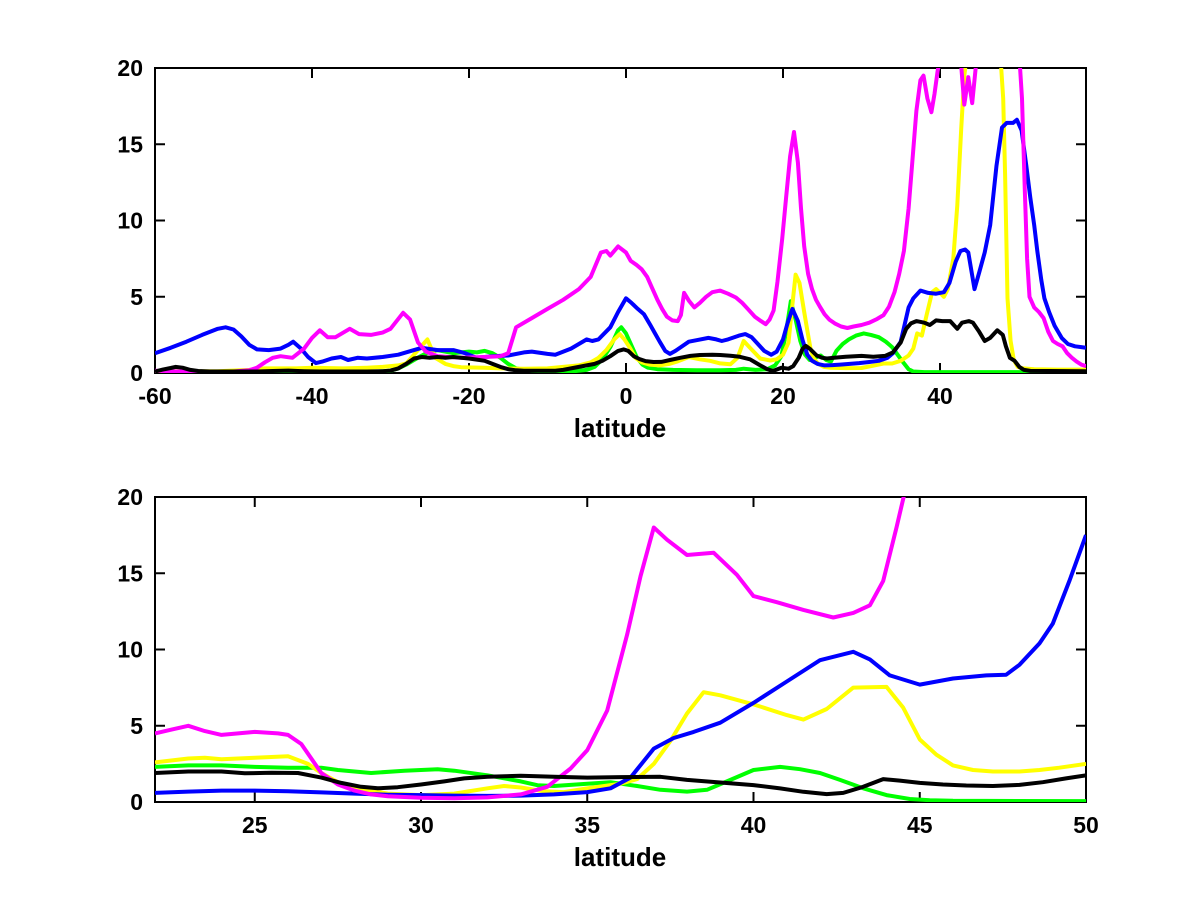  What do you see at coordinates (421, 825) in the screenshot?
I see `x-tick-label: 30` at bounding box center [421, 825].